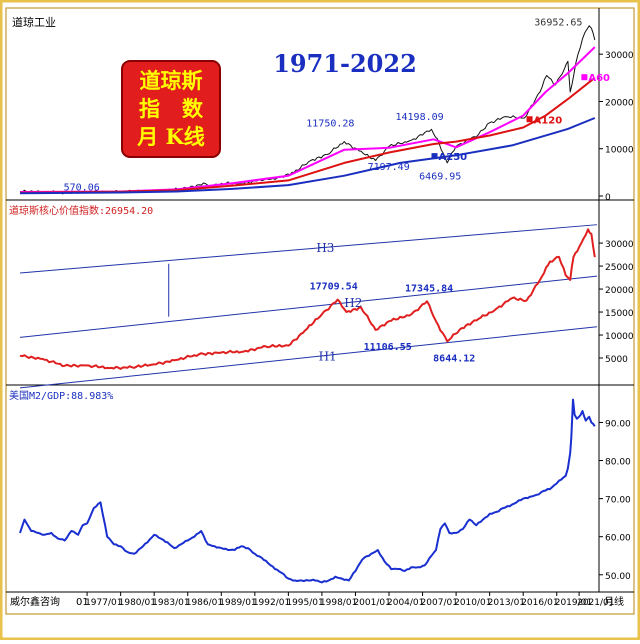 This screenshot has width=640, height=644. What do you see at coordinates (618, 463) in the screenshot?
I see `y-tick-label: 80.00` at bounding box center [618, 463].